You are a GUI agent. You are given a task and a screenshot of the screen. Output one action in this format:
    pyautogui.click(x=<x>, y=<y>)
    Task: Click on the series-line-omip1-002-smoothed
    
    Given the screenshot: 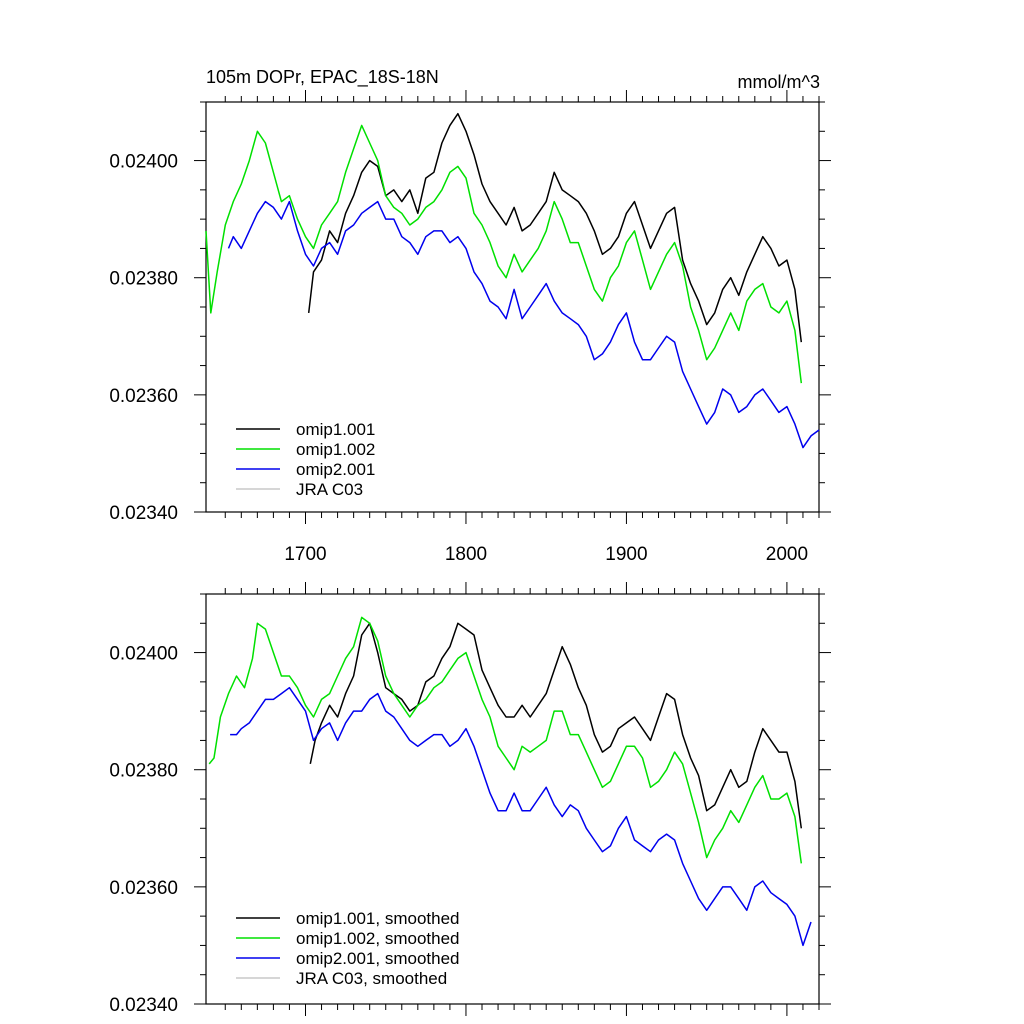 What is the action you would take?
    pyautogui.click(x=505, y=740)
    